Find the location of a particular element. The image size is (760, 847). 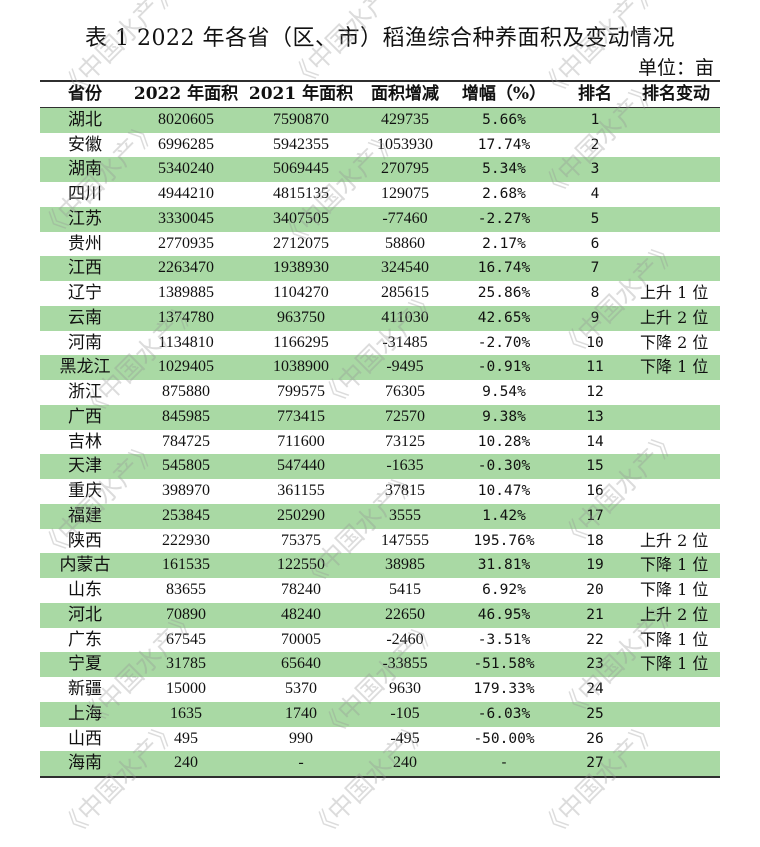

cell-area-2022: 1029405 is located at coordinates (186, 367).